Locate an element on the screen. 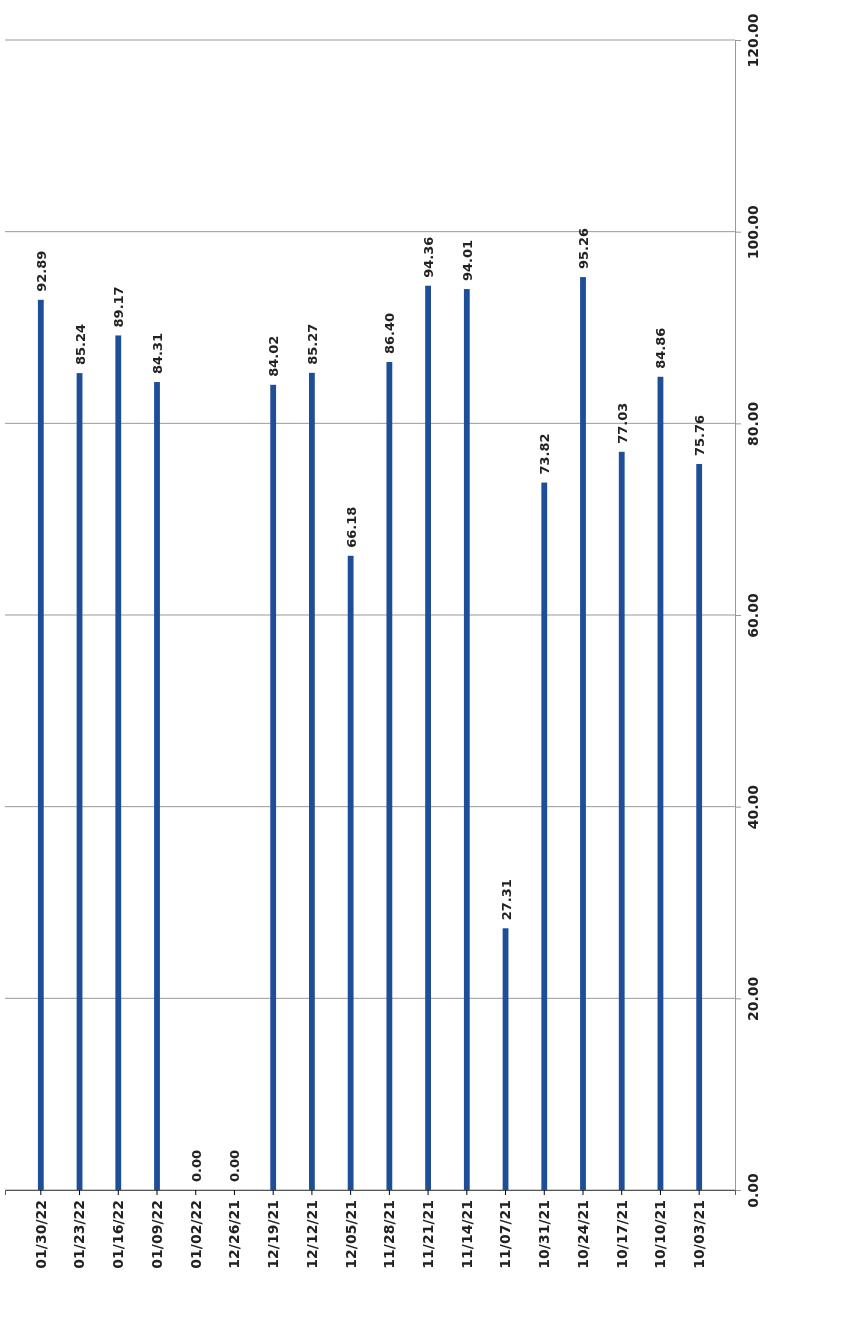 The image size is (855, 1330). y-tick-label: 40.00 is located at coordinates (752, 807).